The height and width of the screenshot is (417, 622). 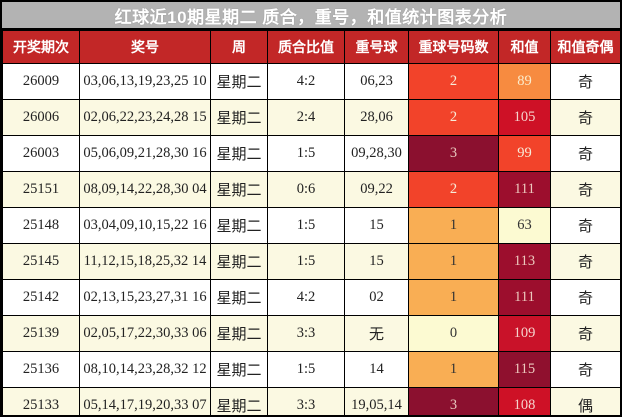 What do you see at coordinates (145, 261) in the screenshot?
I see `prize-numbers-cell: 11,12,15,18,25,32 14` at bounding box center [145, 261].